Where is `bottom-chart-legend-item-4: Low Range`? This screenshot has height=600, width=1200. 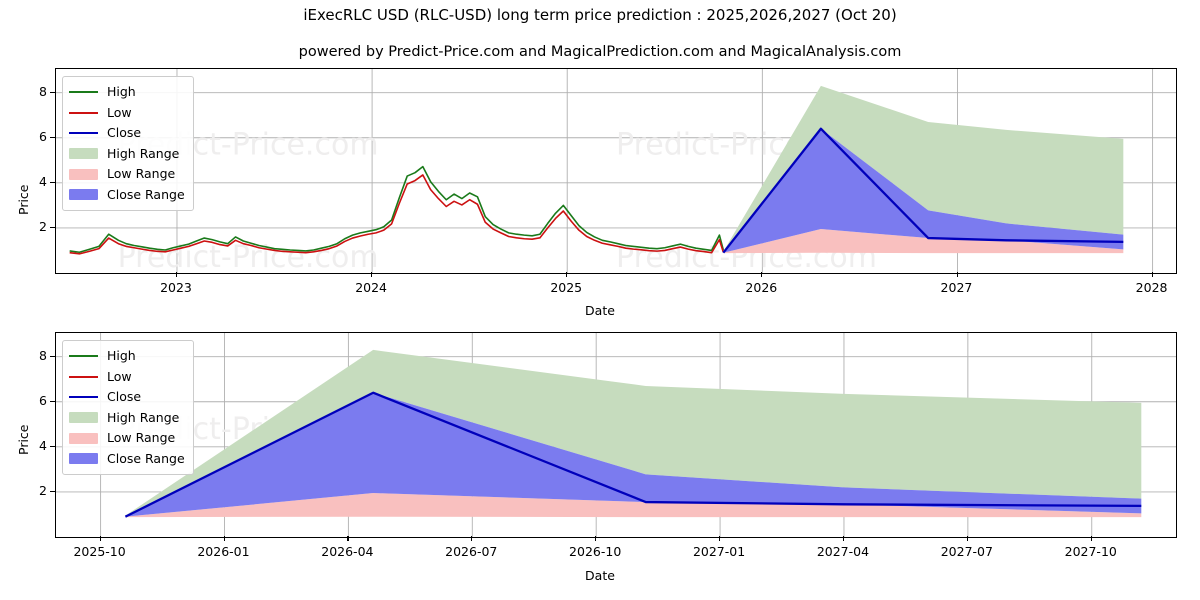
bottom-chart-legend-item-4: Low Range is located at coordinates (127, 438).